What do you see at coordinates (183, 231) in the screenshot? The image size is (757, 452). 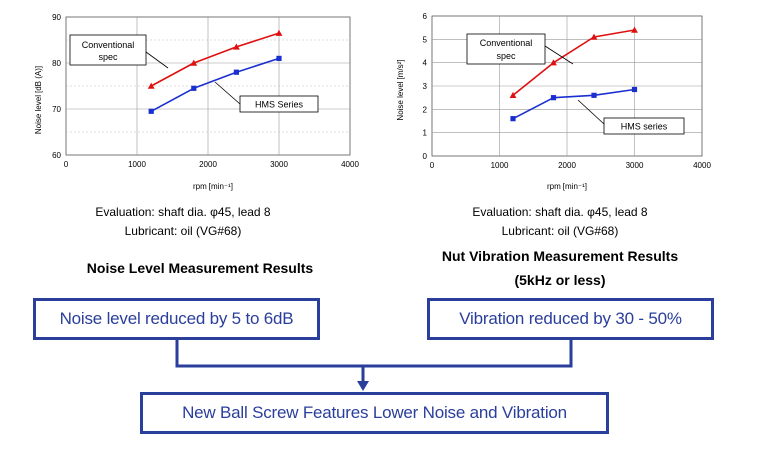 I see `left-lubricant-caption: Lubricant: oil (VG#68)` at bounding box center [183, 231].